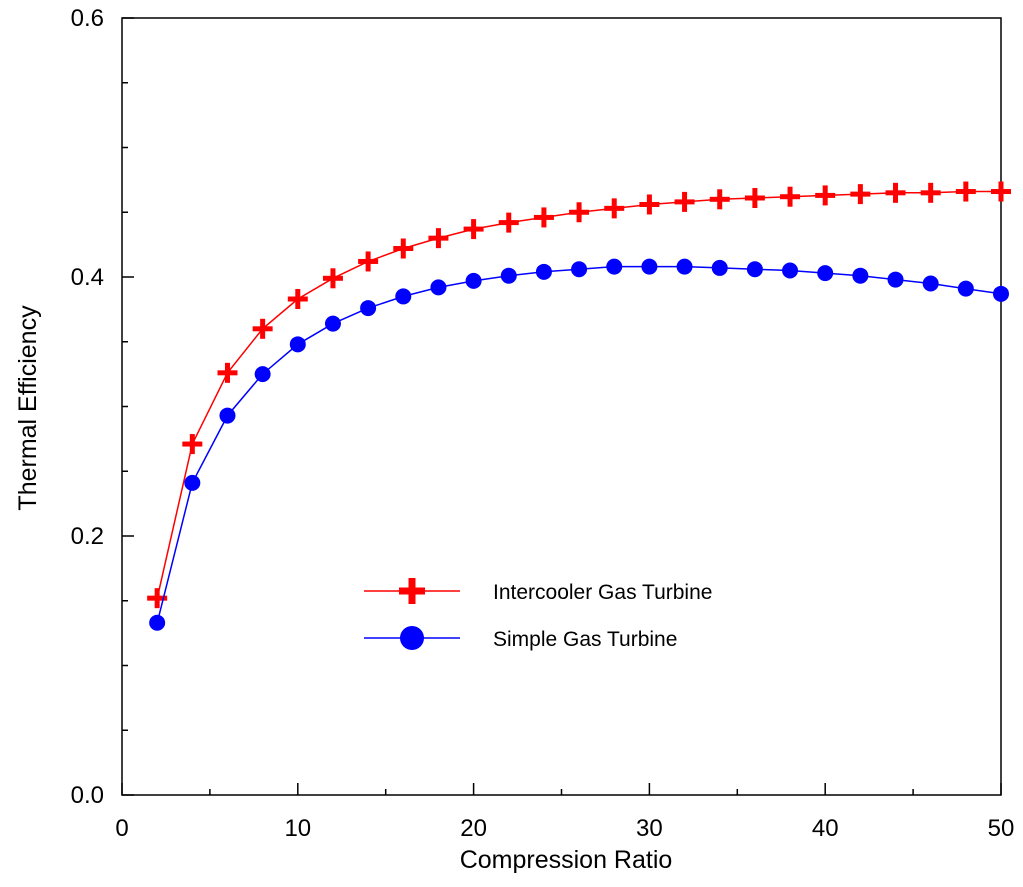  What do you see at coordinates (825, 828) in the screenshot?
I see `x-tick-label: 40` at bounding box center [825, 828].